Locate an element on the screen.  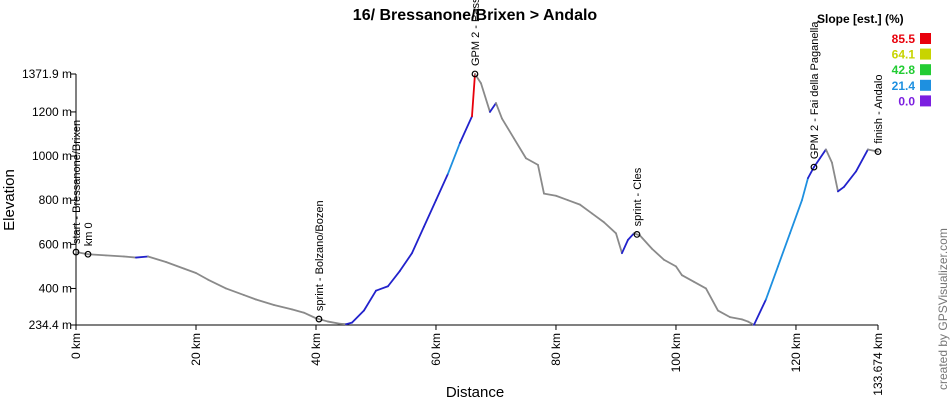
chart-title: 16/ Bressanone/Brixen > Andalo is located at coordinates (475, 15).